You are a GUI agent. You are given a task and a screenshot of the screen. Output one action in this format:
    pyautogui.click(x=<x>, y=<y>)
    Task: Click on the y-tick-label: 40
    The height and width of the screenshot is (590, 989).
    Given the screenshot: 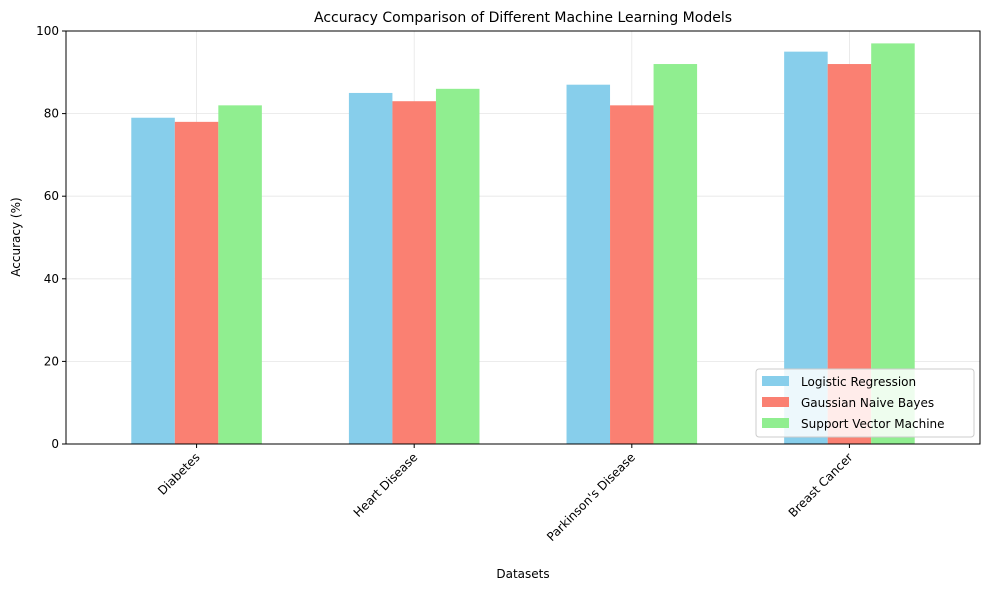 What is the action you would take?
    pyautogui.click(x=51, y=279)
    